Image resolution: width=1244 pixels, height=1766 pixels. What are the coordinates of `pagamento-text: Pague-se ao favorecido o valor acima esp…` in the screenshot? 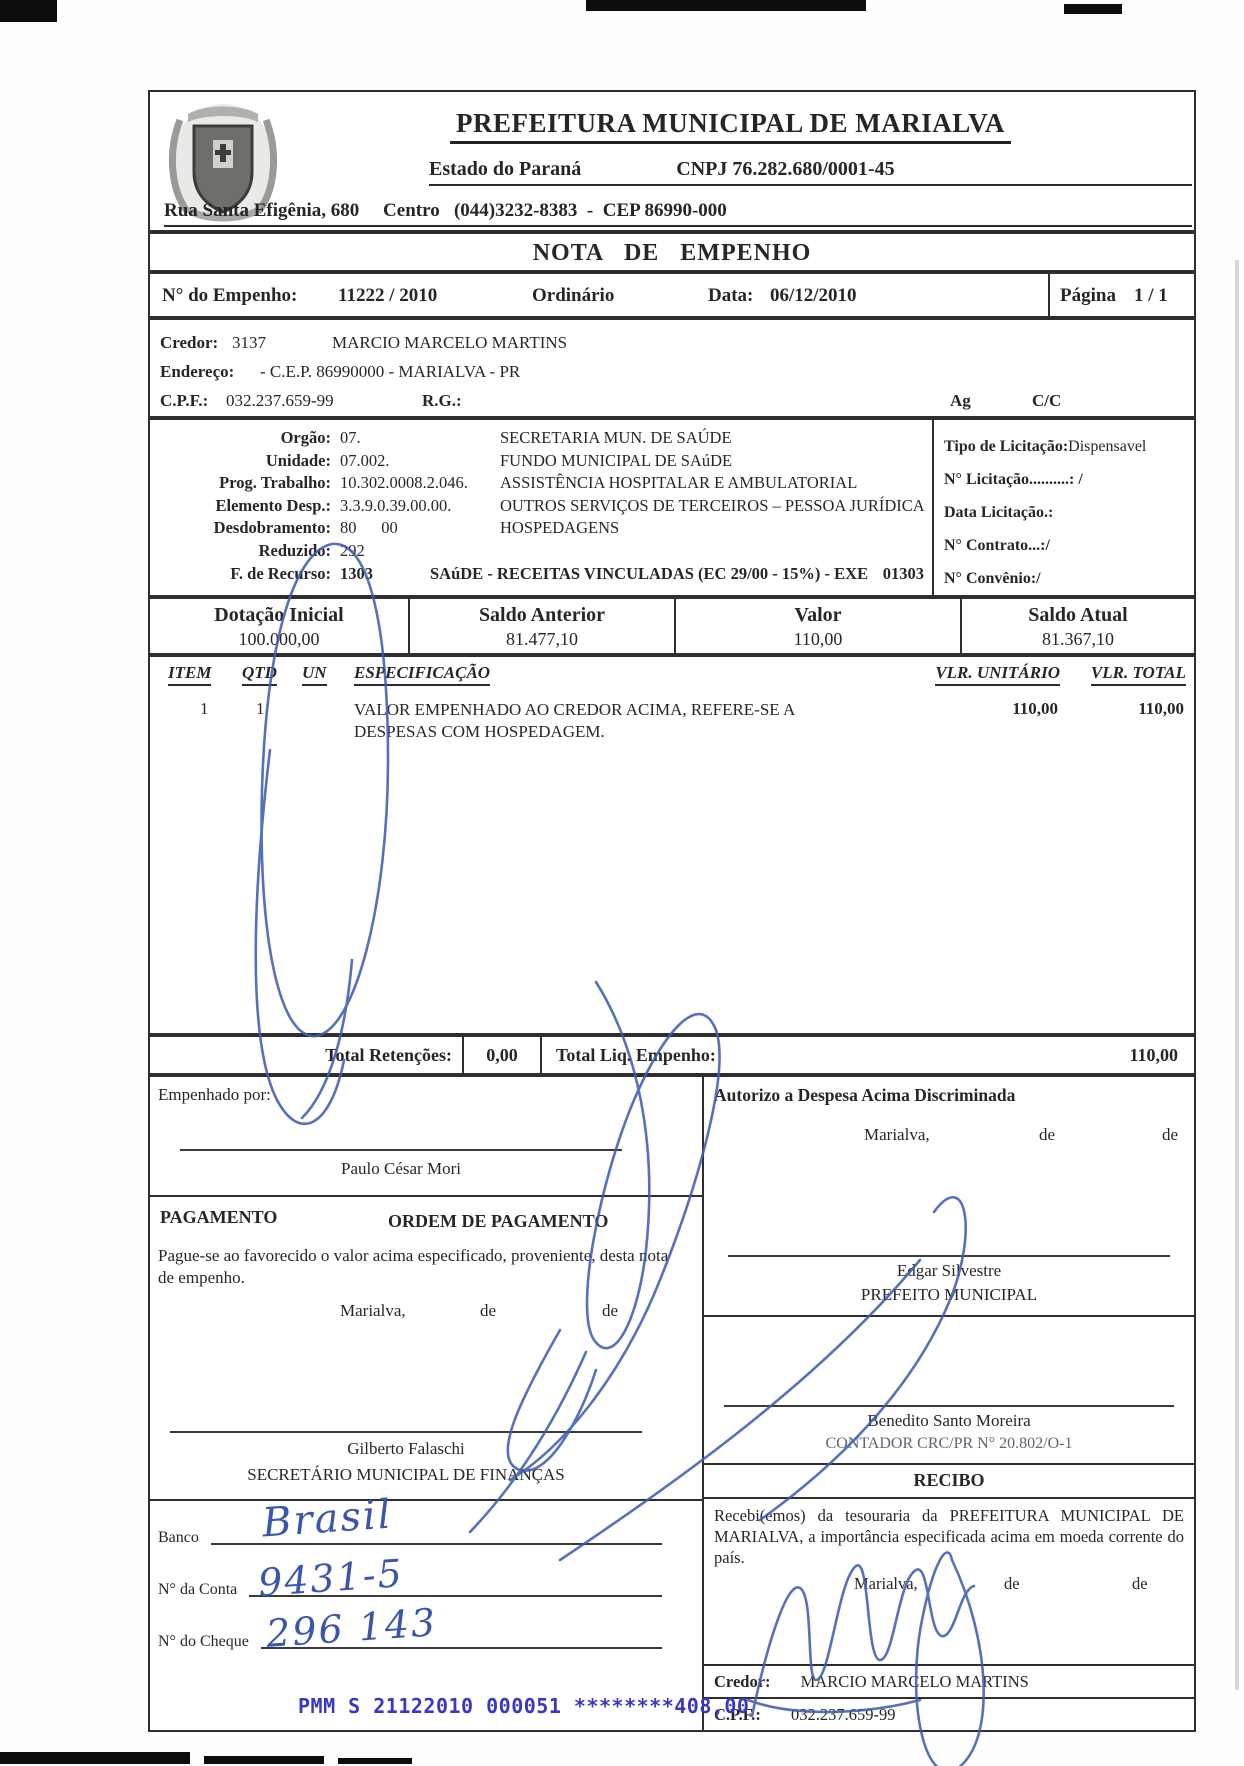 It's located at (413, 1266).